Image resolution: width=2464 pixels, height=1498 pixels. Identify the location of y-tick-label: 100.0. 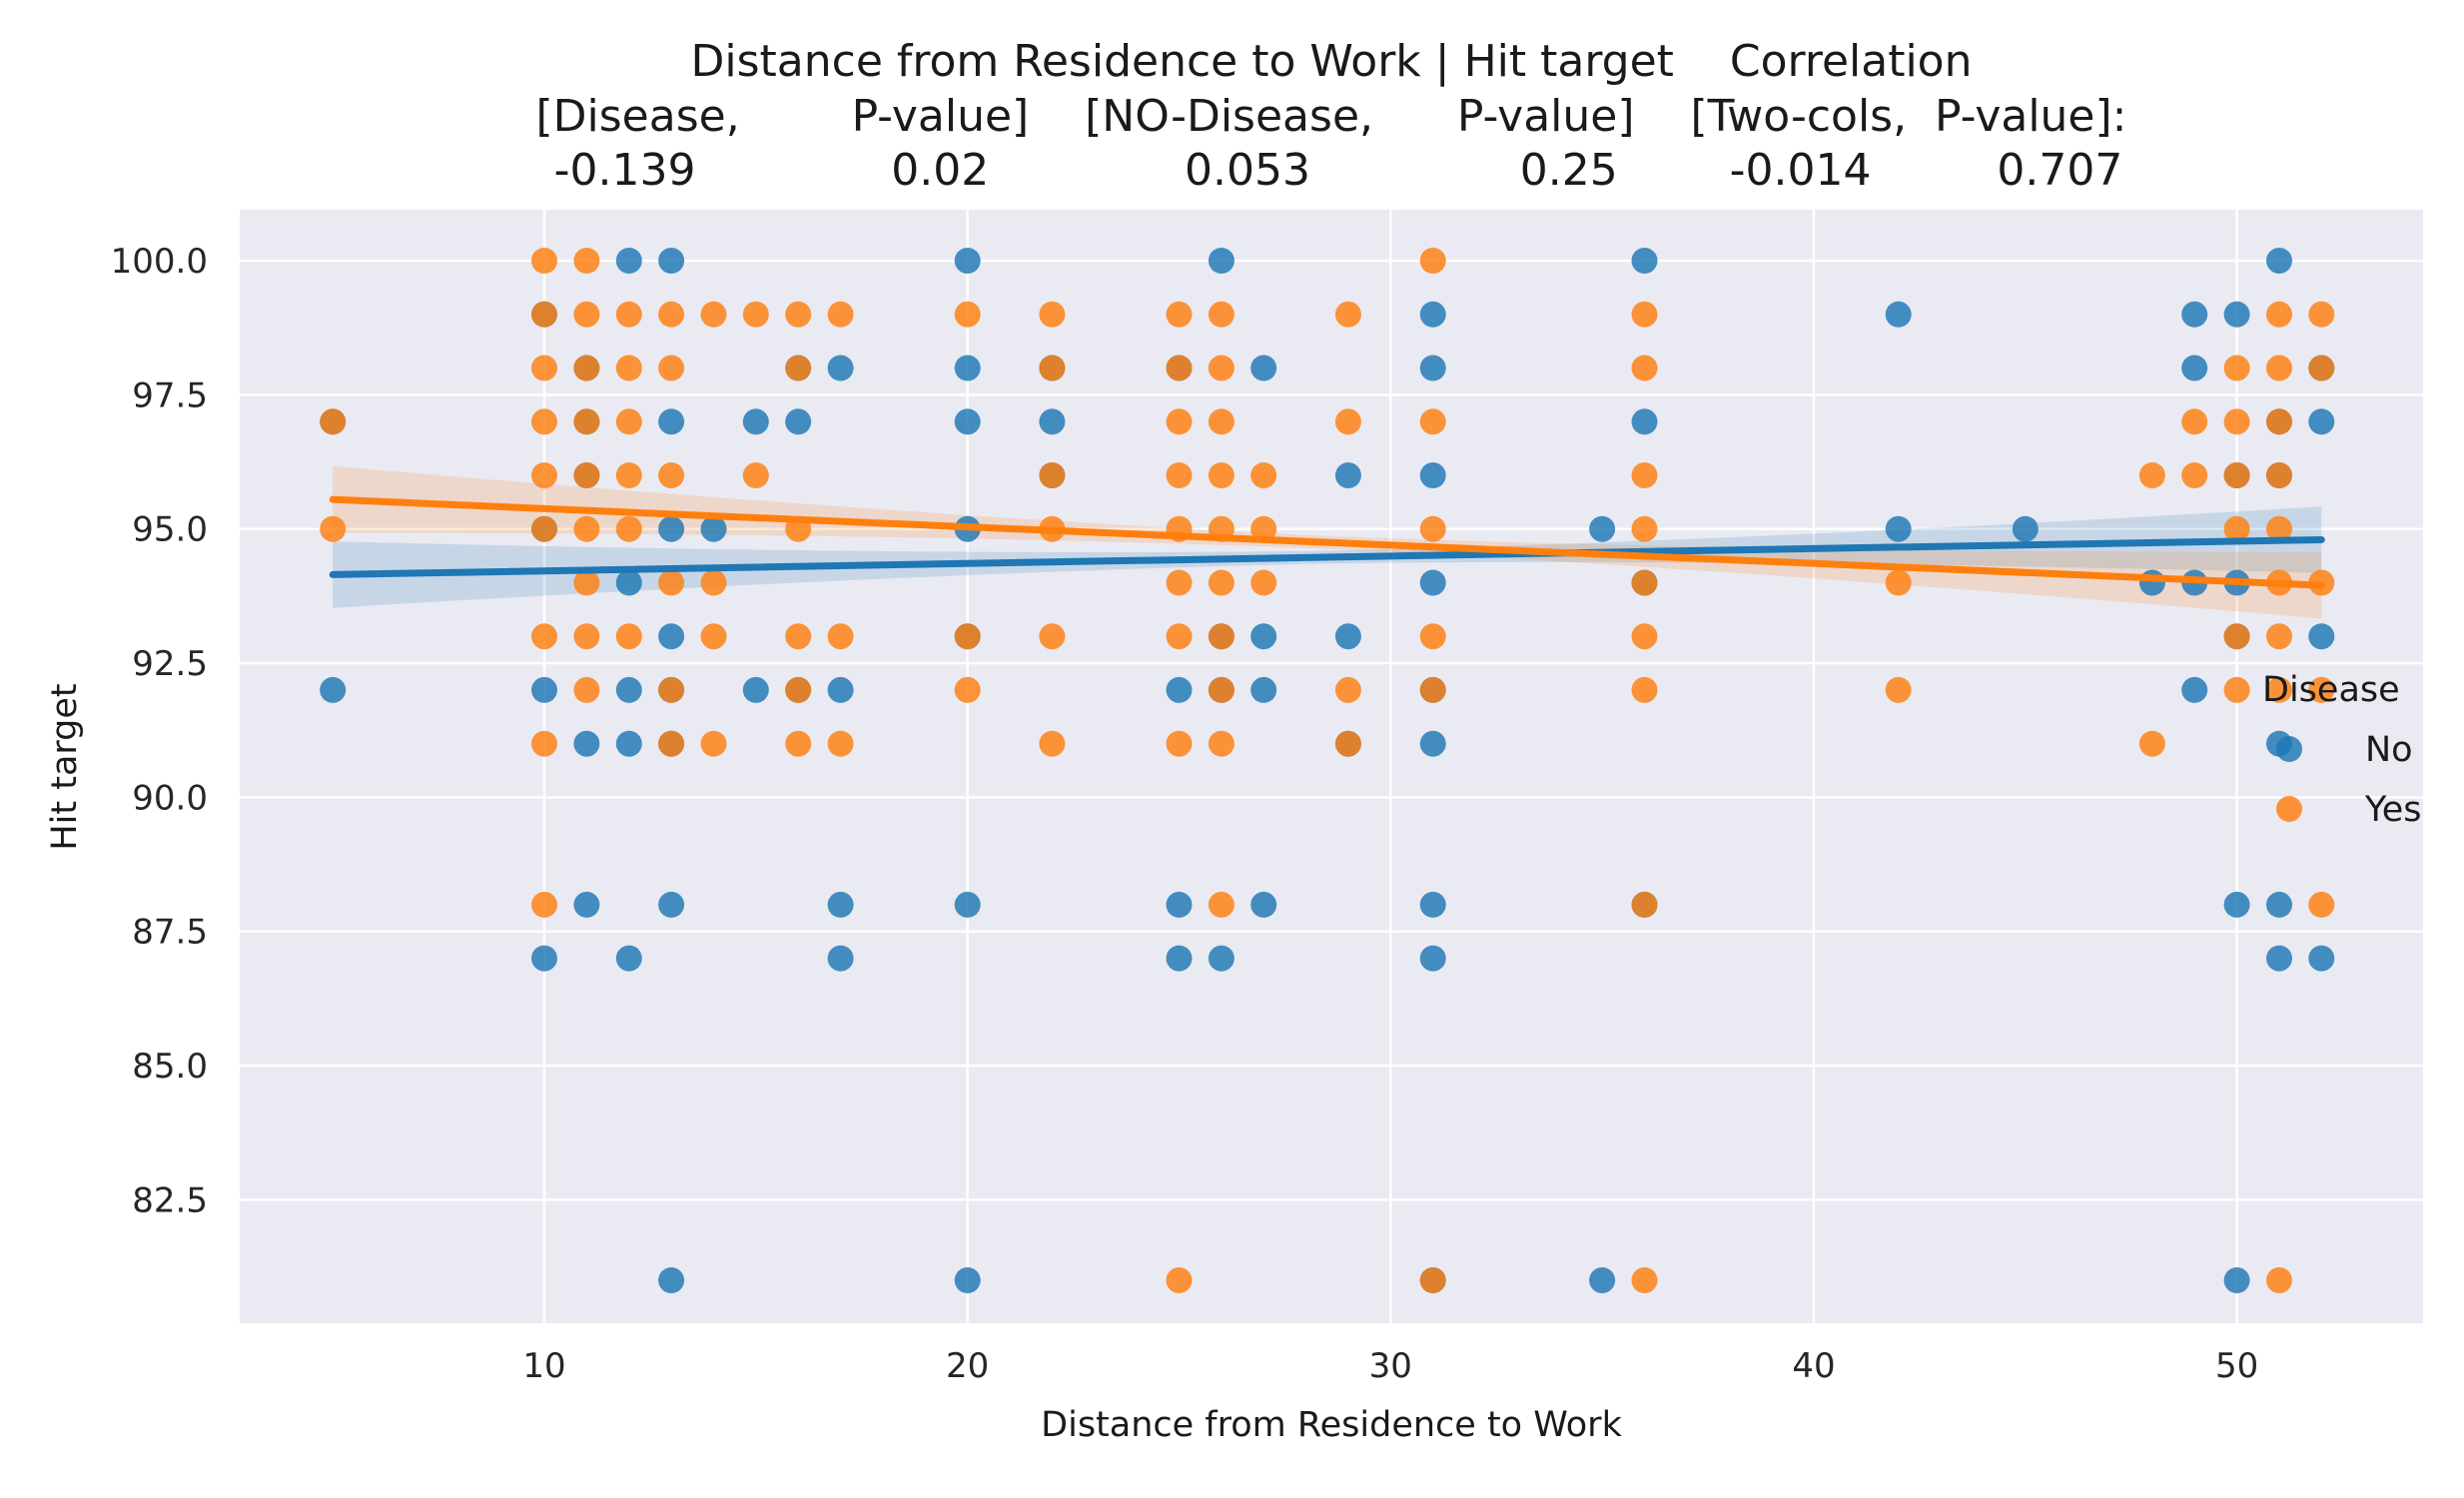
(160, 262).